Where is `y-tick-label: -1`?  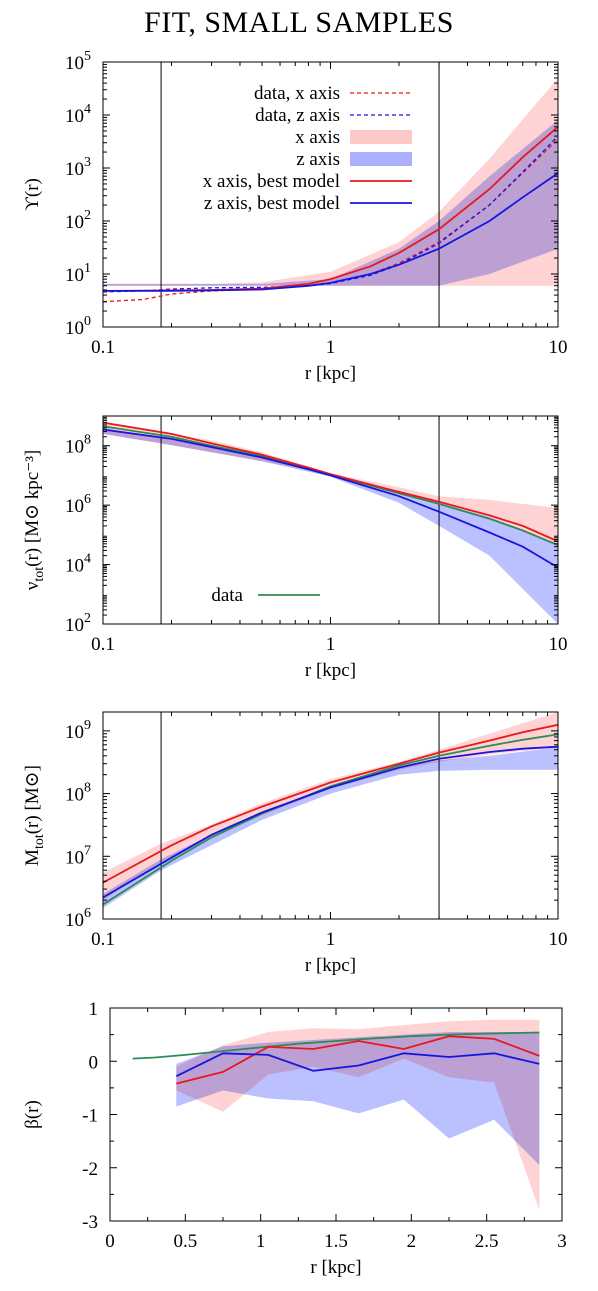 y-tick-label: -1 is located at coordinates (90, 1116).